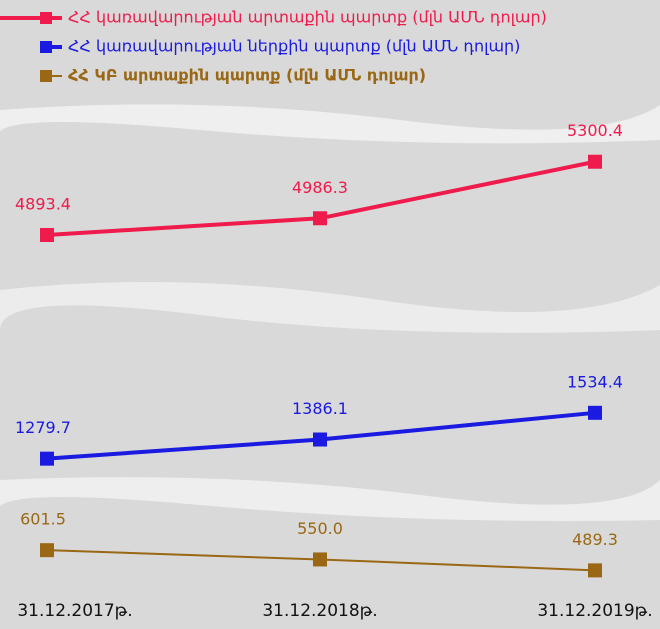  I want to click on data-label: 1279.7, so click(43, 427).